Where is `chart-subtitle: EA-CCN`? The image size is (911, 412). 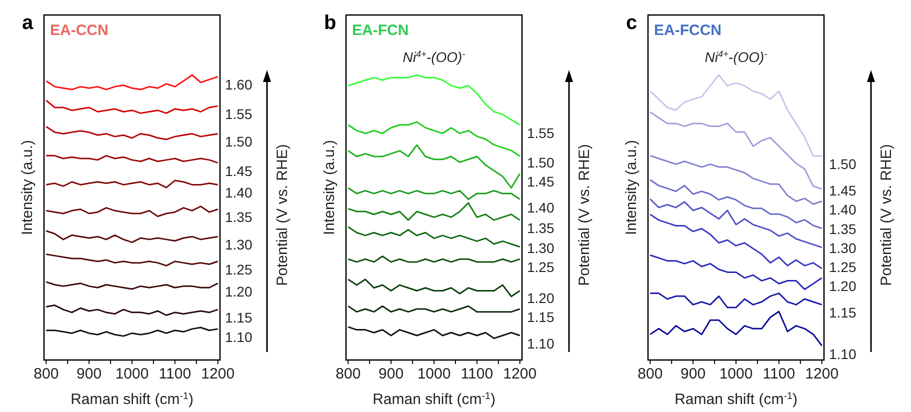 chart-subtitle: EA-CCN is located at coordinates (79, 30).